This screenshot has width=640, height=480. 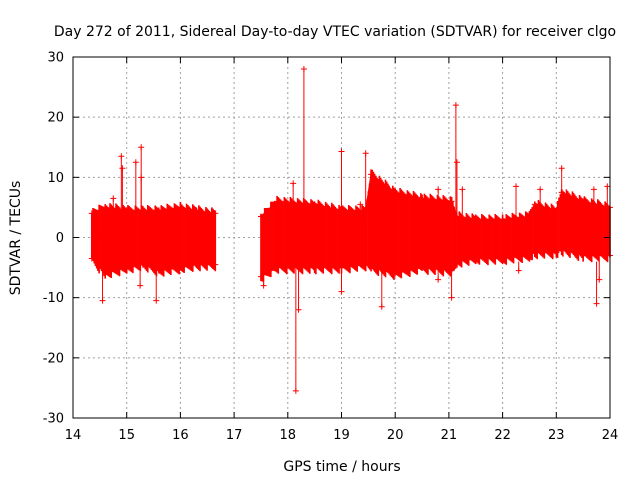 What do you see at coordinates (341, 467) in the screenshot?
I see `x-axis-label: GPS time / hours` at bounding box center [341, 467].